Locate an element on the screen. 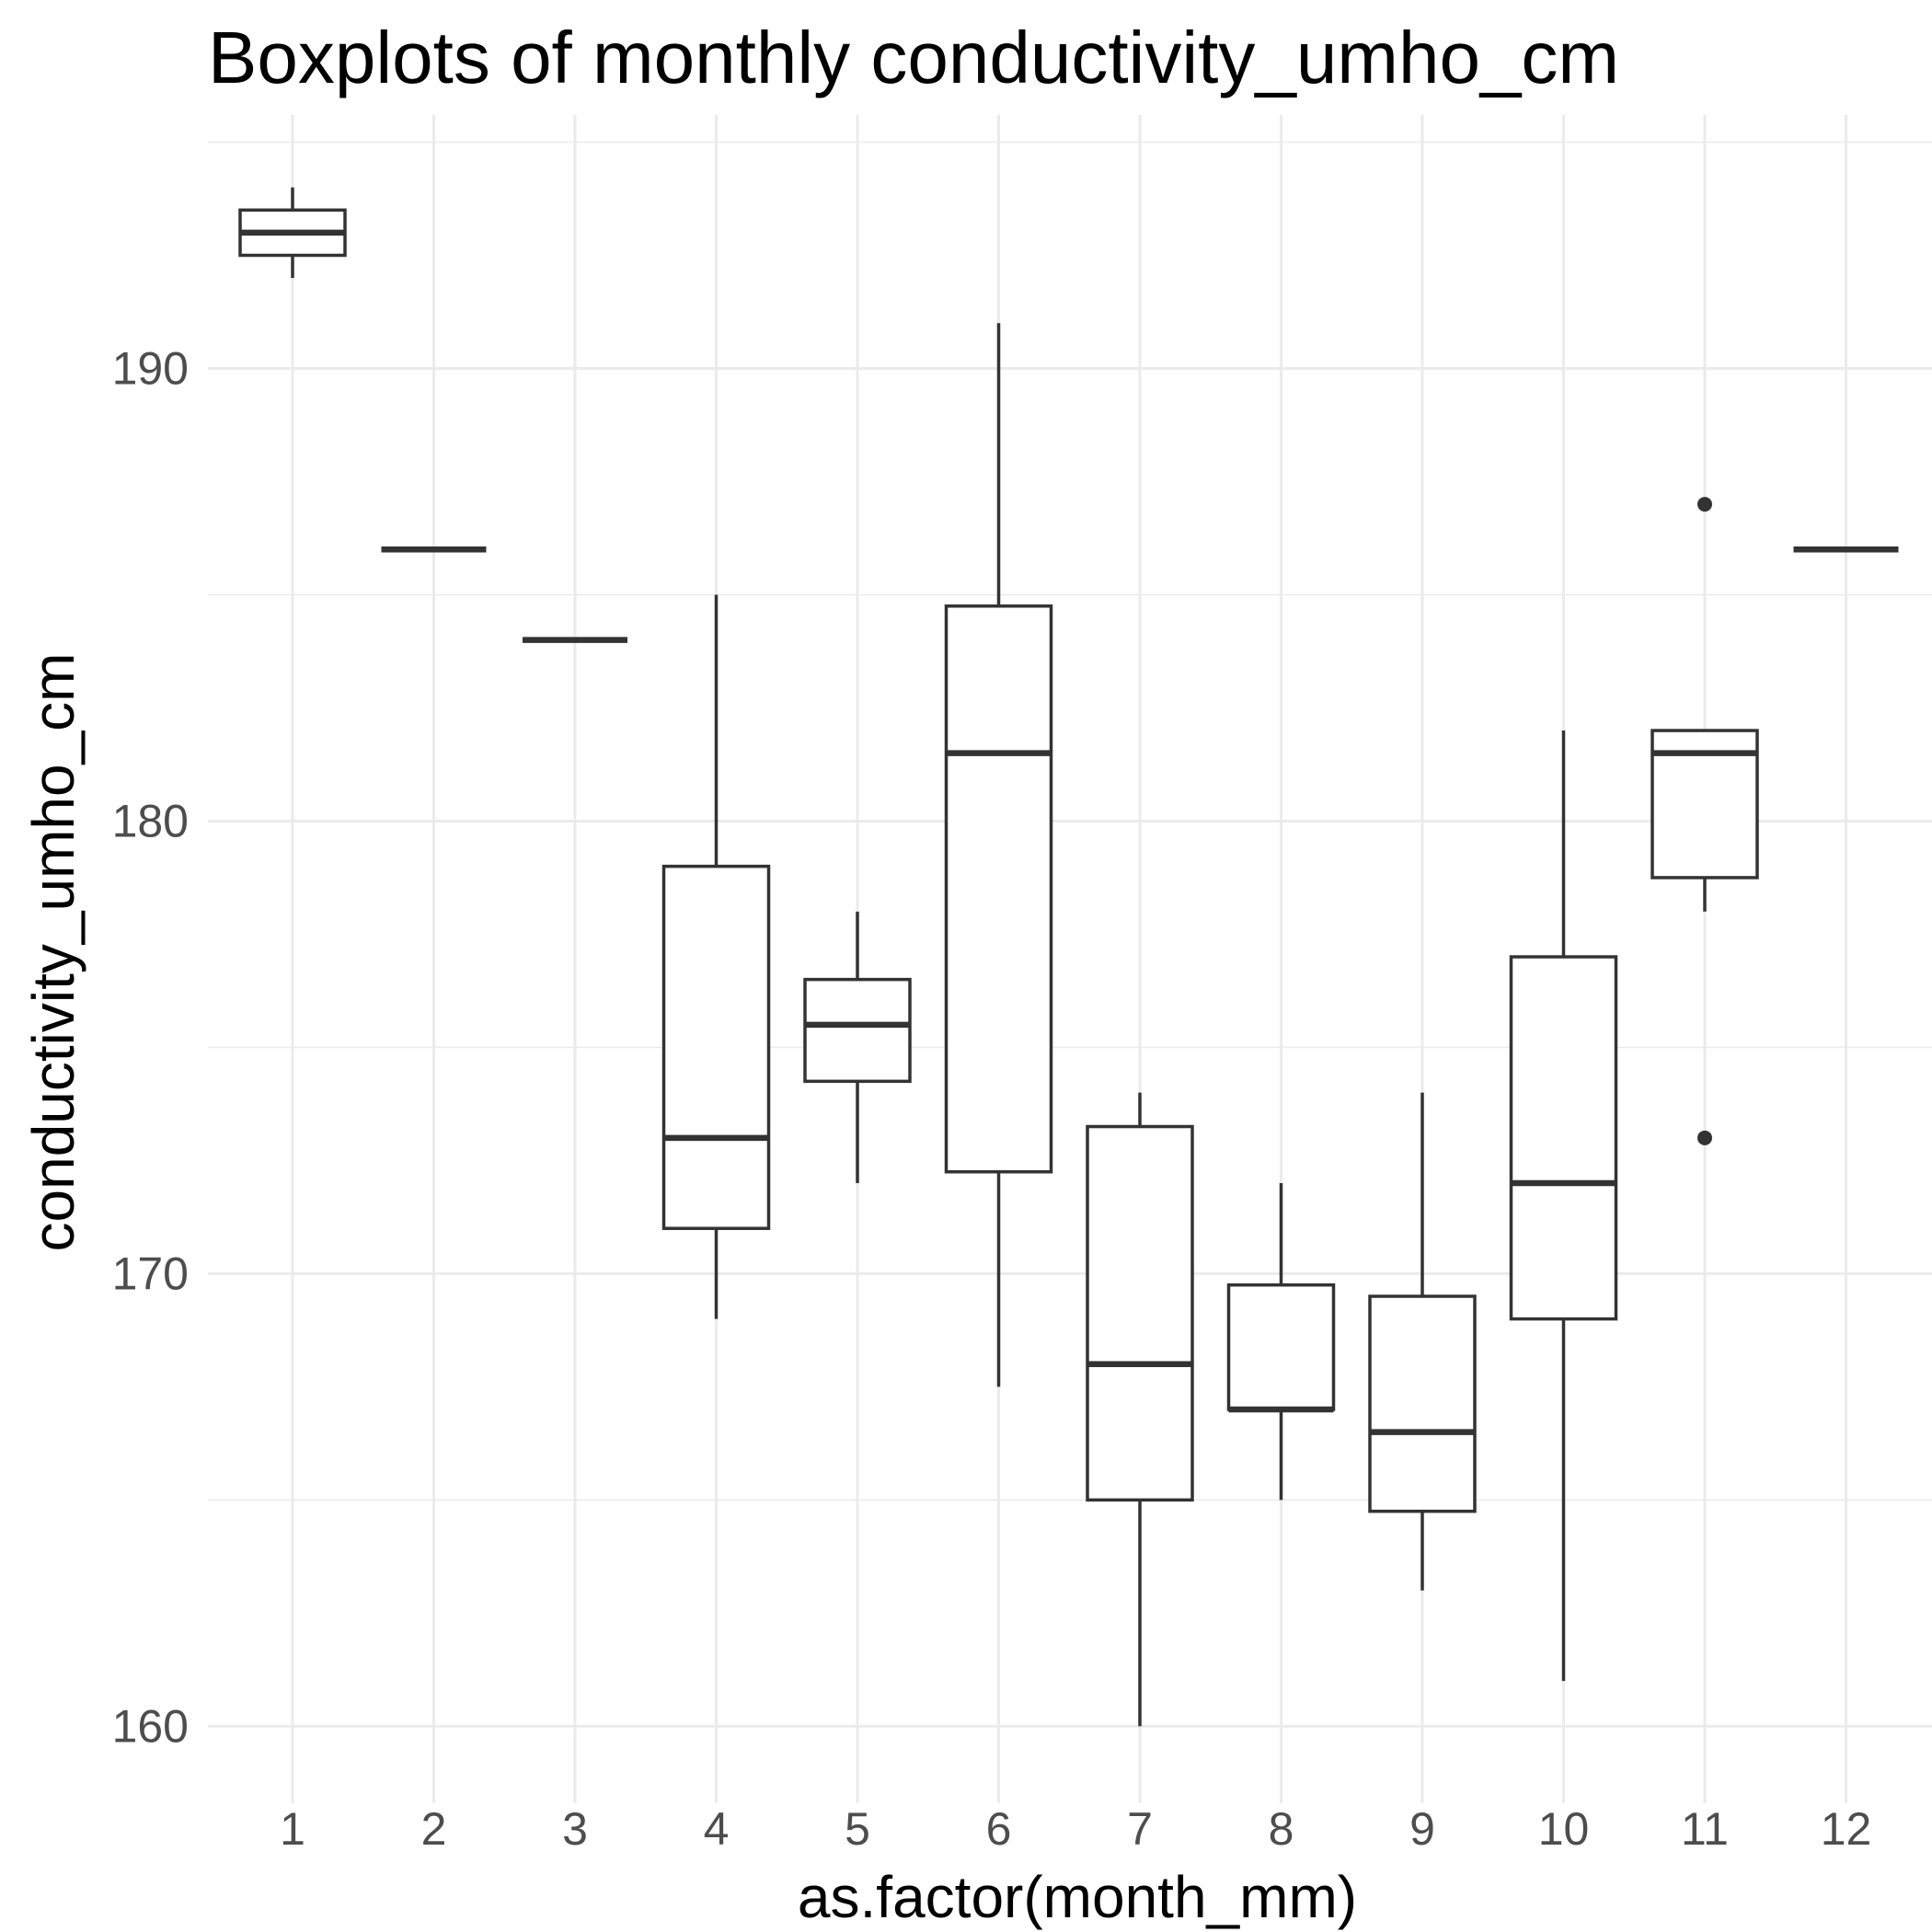 This screenshot has height=1932, width=1932. x-tick-label: 9 is located at coordinates (1422, 1829).